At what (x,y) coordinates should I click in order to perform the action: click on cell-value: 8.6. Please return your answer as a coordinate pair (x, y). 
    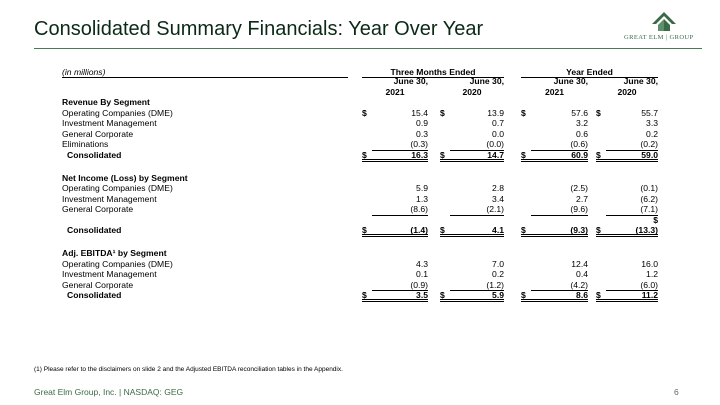
    Looking at the image, I should click on (554, 296).